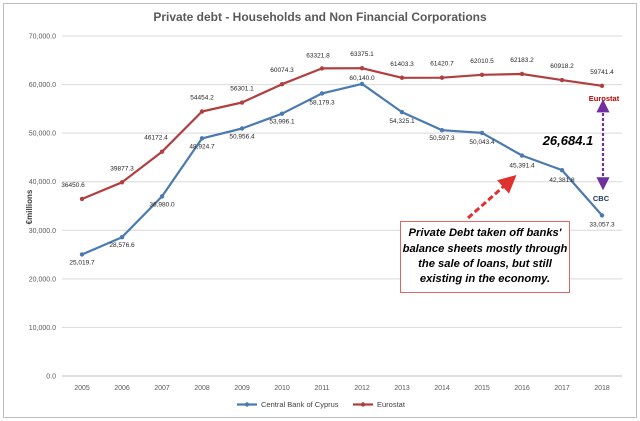 This screenshot has height=421, width=640. What do you see at coordinates (162, 204) in the screenshot?
I see `data-label: 36,980.0` at bounding box center [162, 204].